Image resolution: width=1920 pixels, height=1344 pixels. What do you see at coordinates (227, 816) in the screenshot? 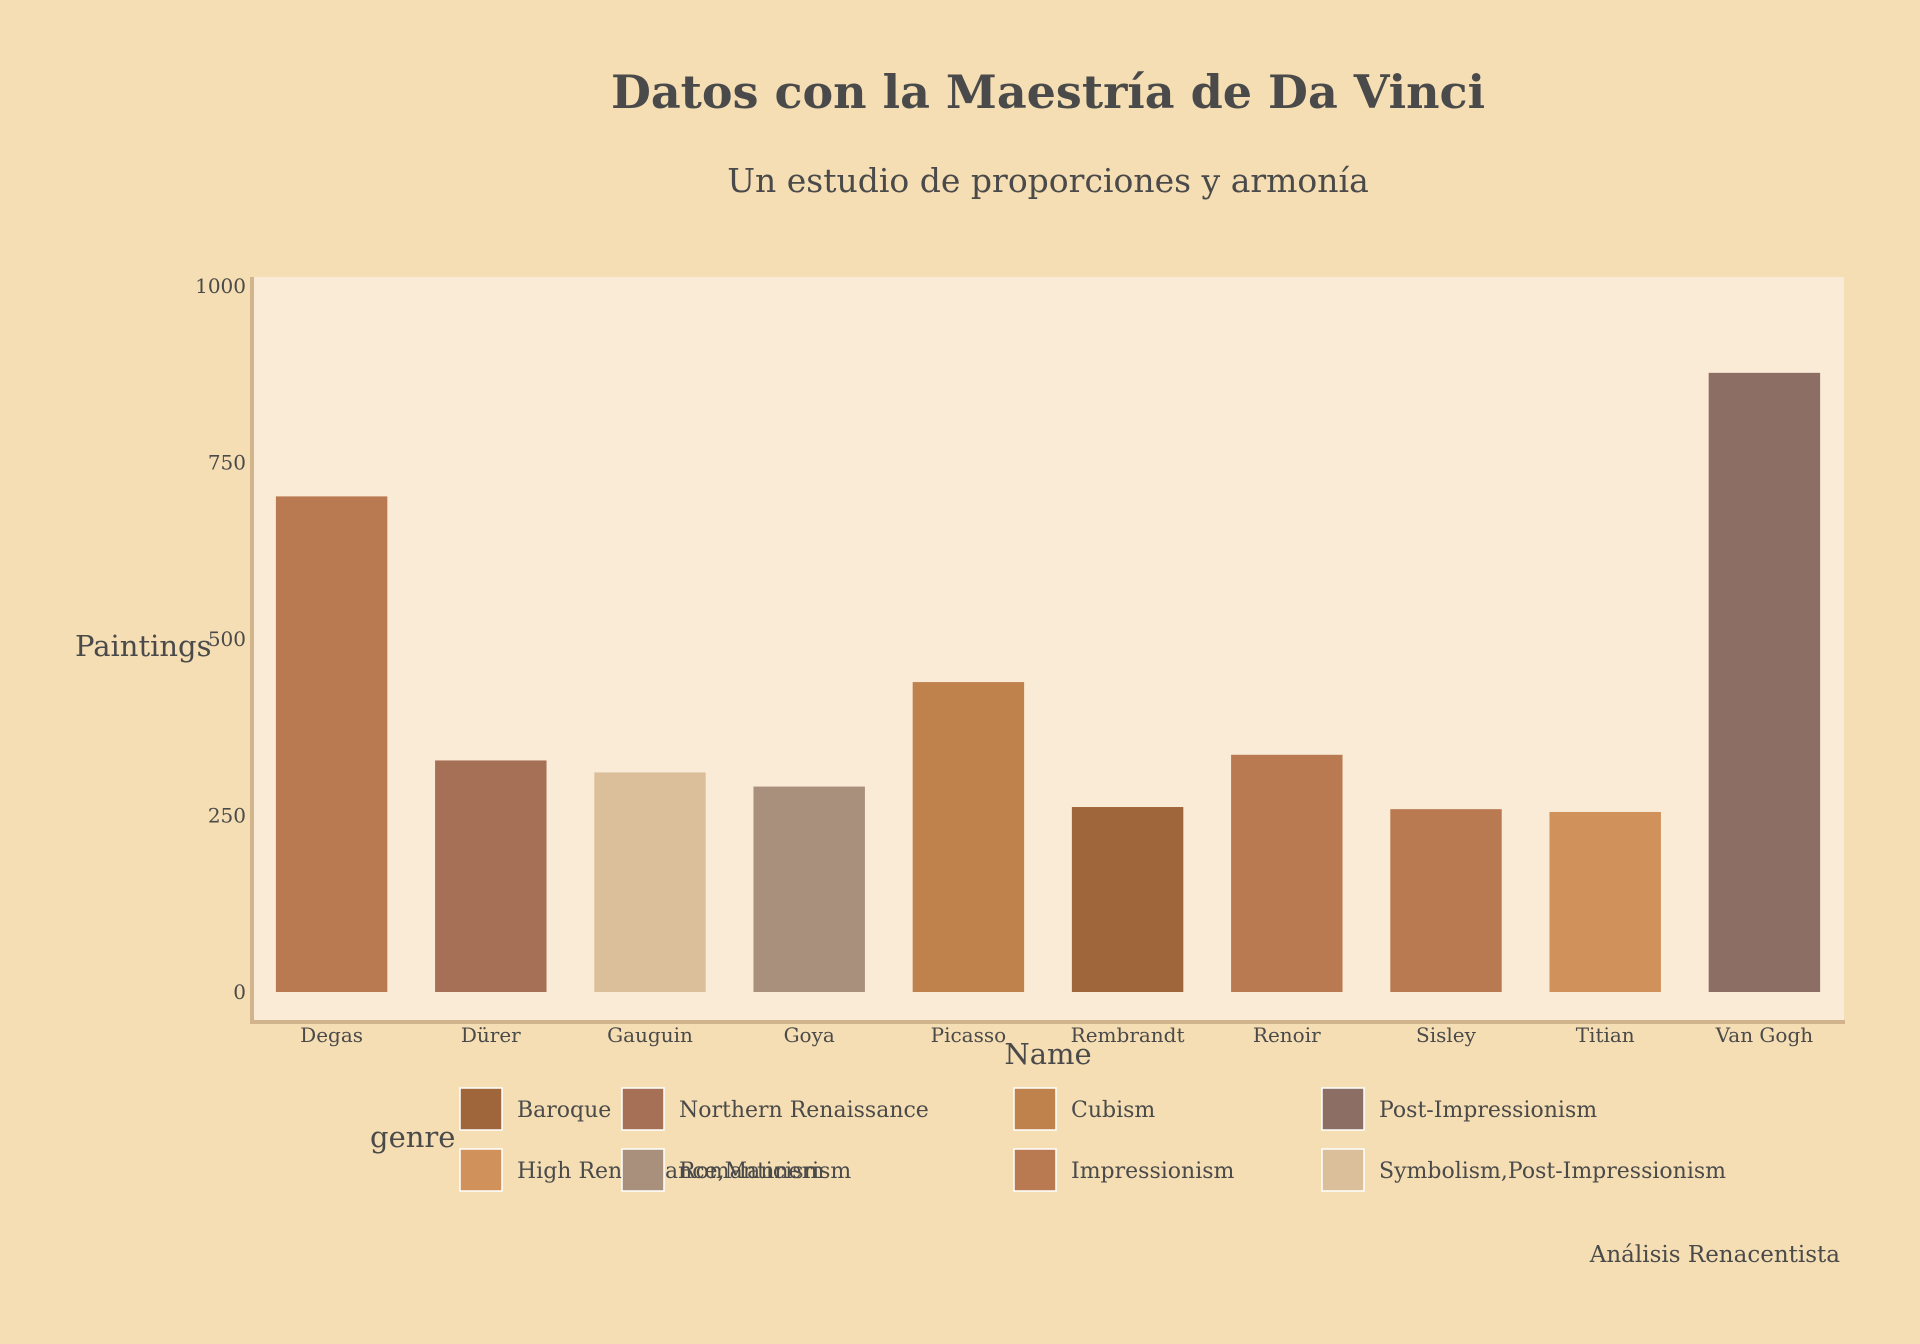
I see `y-tick-label: 250` at bounding box center [227, 816].